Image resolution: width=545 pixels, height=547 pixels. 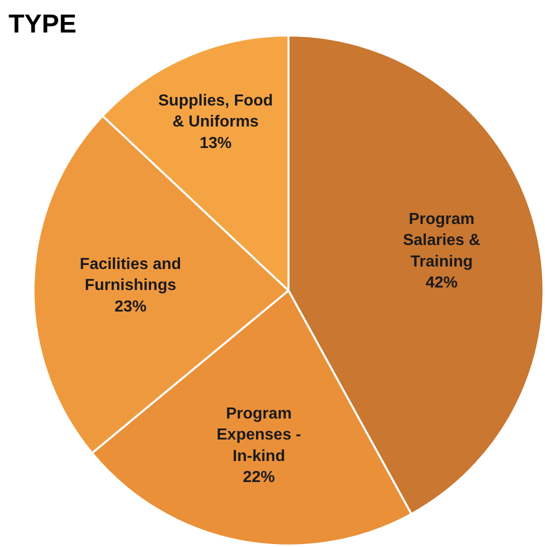 I want to click on data-label: 23%, so click(x=130, y=307).